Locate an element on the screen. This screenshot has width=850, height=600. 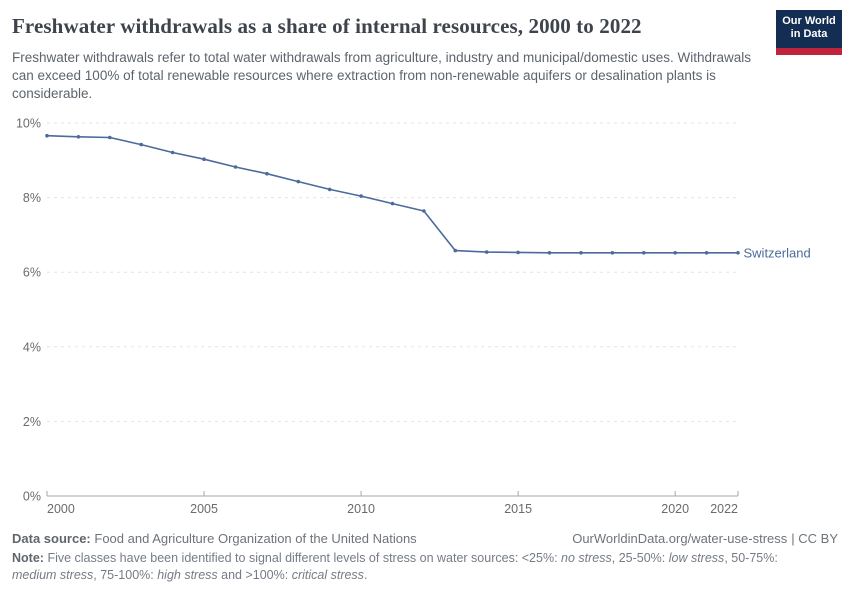
owid-url-link: OurWorldinData.org/water-use-stress is located at coordinates (680, 538).